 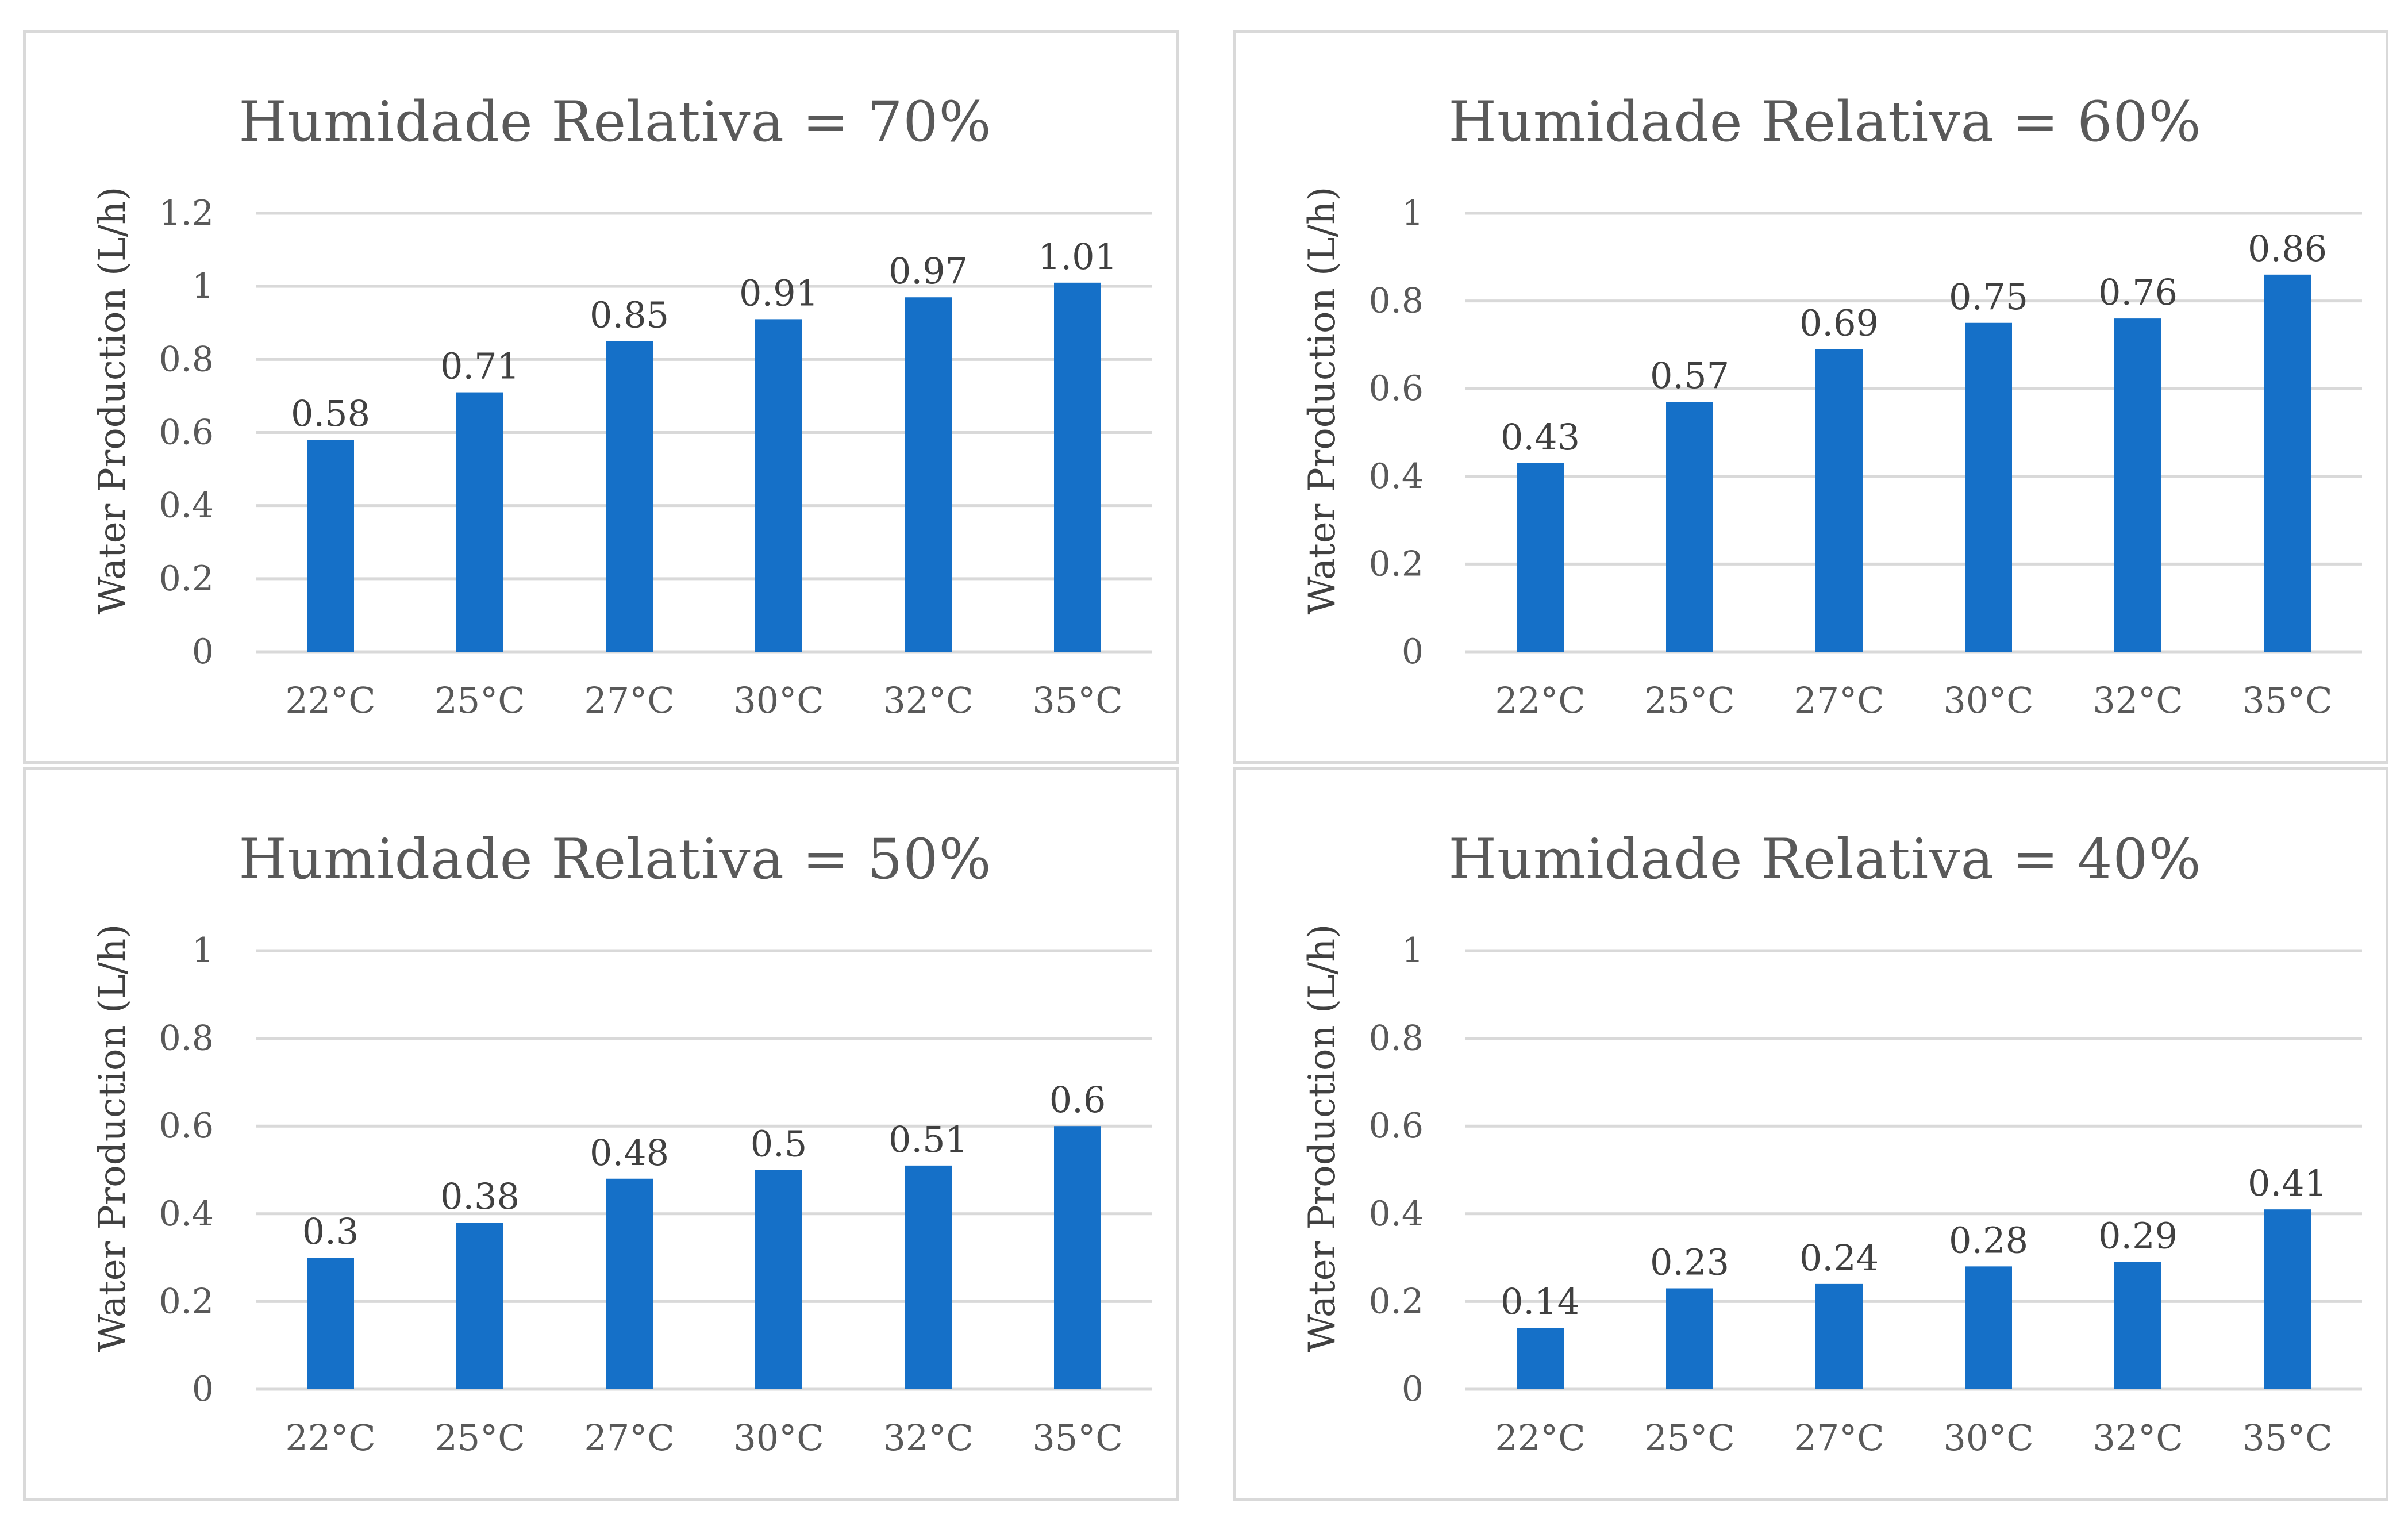 I want to click on data-label: 0.85, so click(x=629, y=315).